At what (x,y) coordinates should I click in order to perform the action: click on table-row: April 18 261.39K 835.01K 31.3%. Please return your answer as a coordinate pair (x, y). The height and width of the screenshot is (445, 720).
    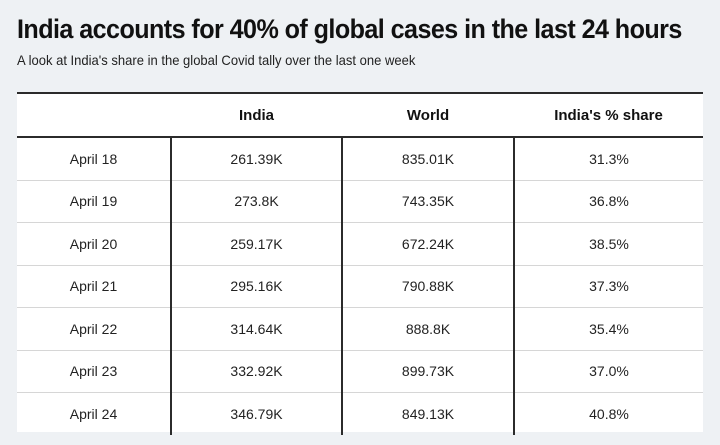
    Looking at the image, I should click on (360, 159).